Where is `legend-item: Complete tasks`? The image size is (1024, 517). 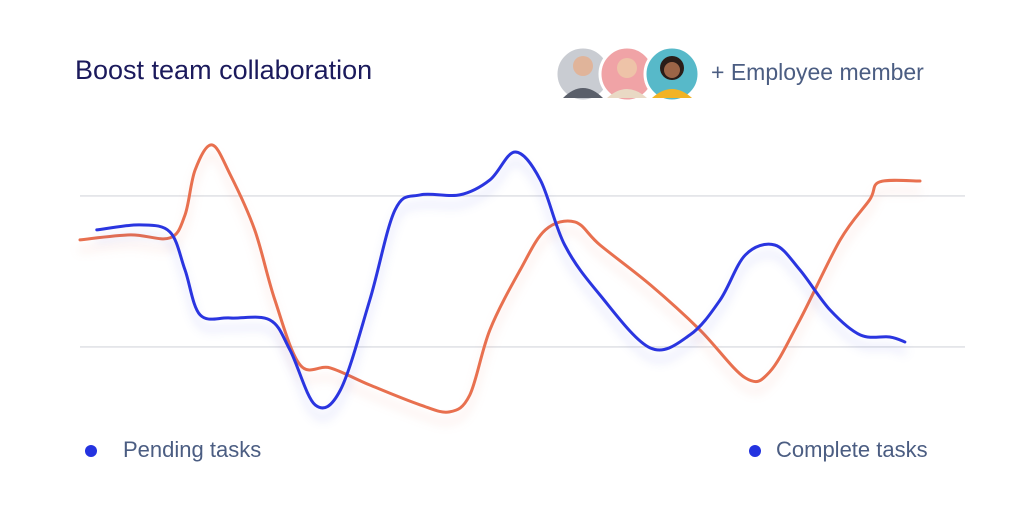
legend-item: Complete tasks is located at coordinates (838, 449).